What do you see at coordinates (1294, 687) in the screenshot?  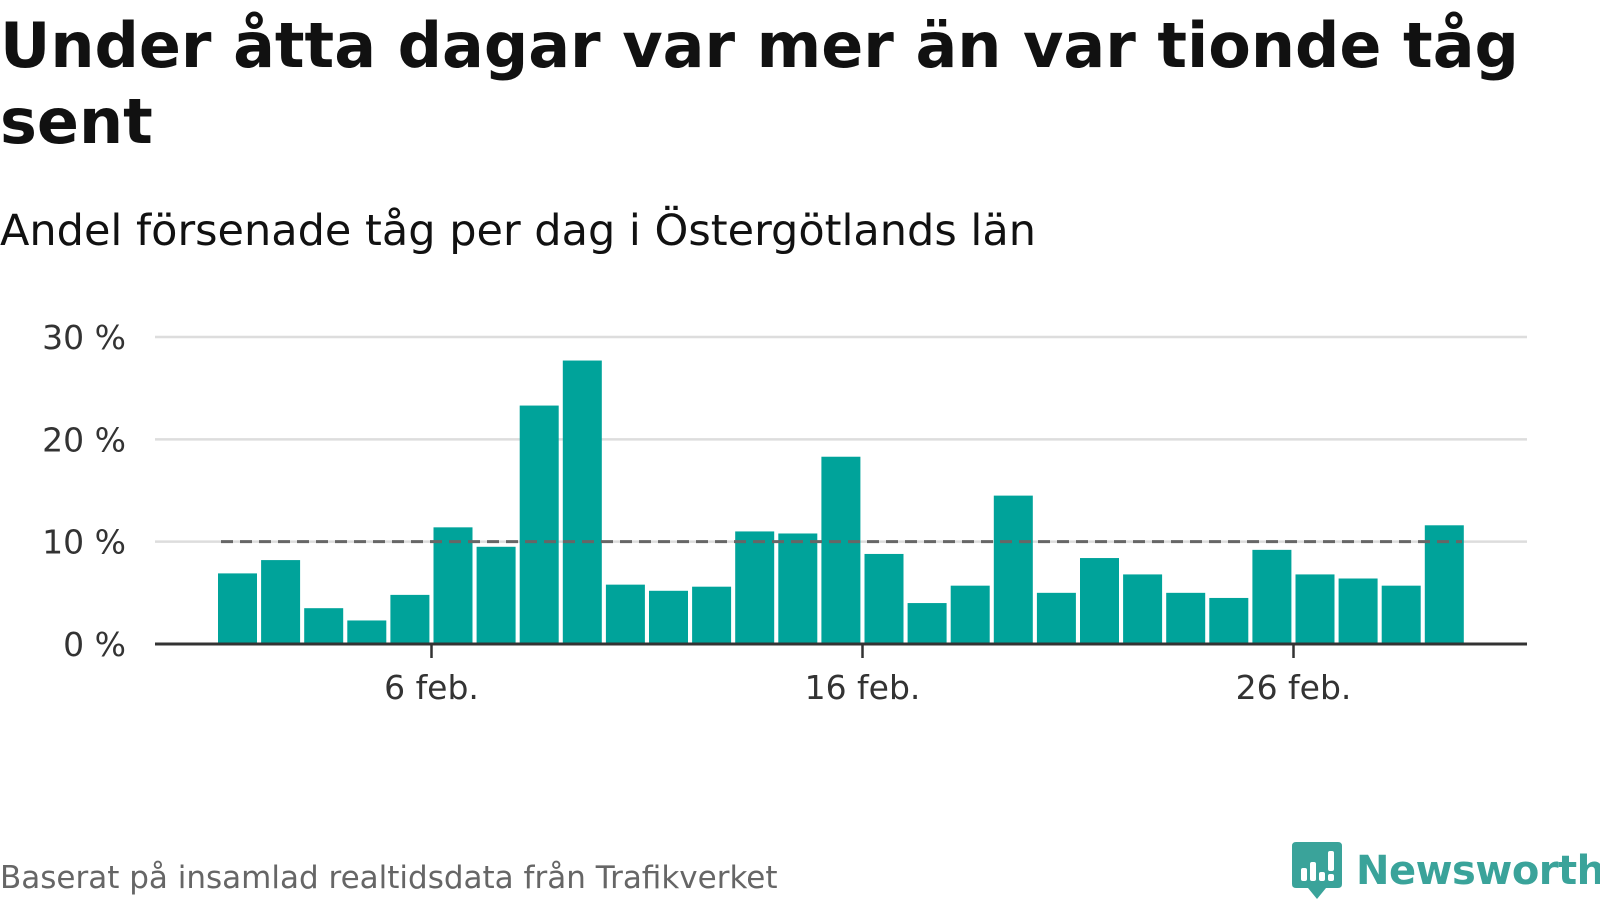 I see `x-tick-label: 26 feb.` at bounding box center [1294, 687].